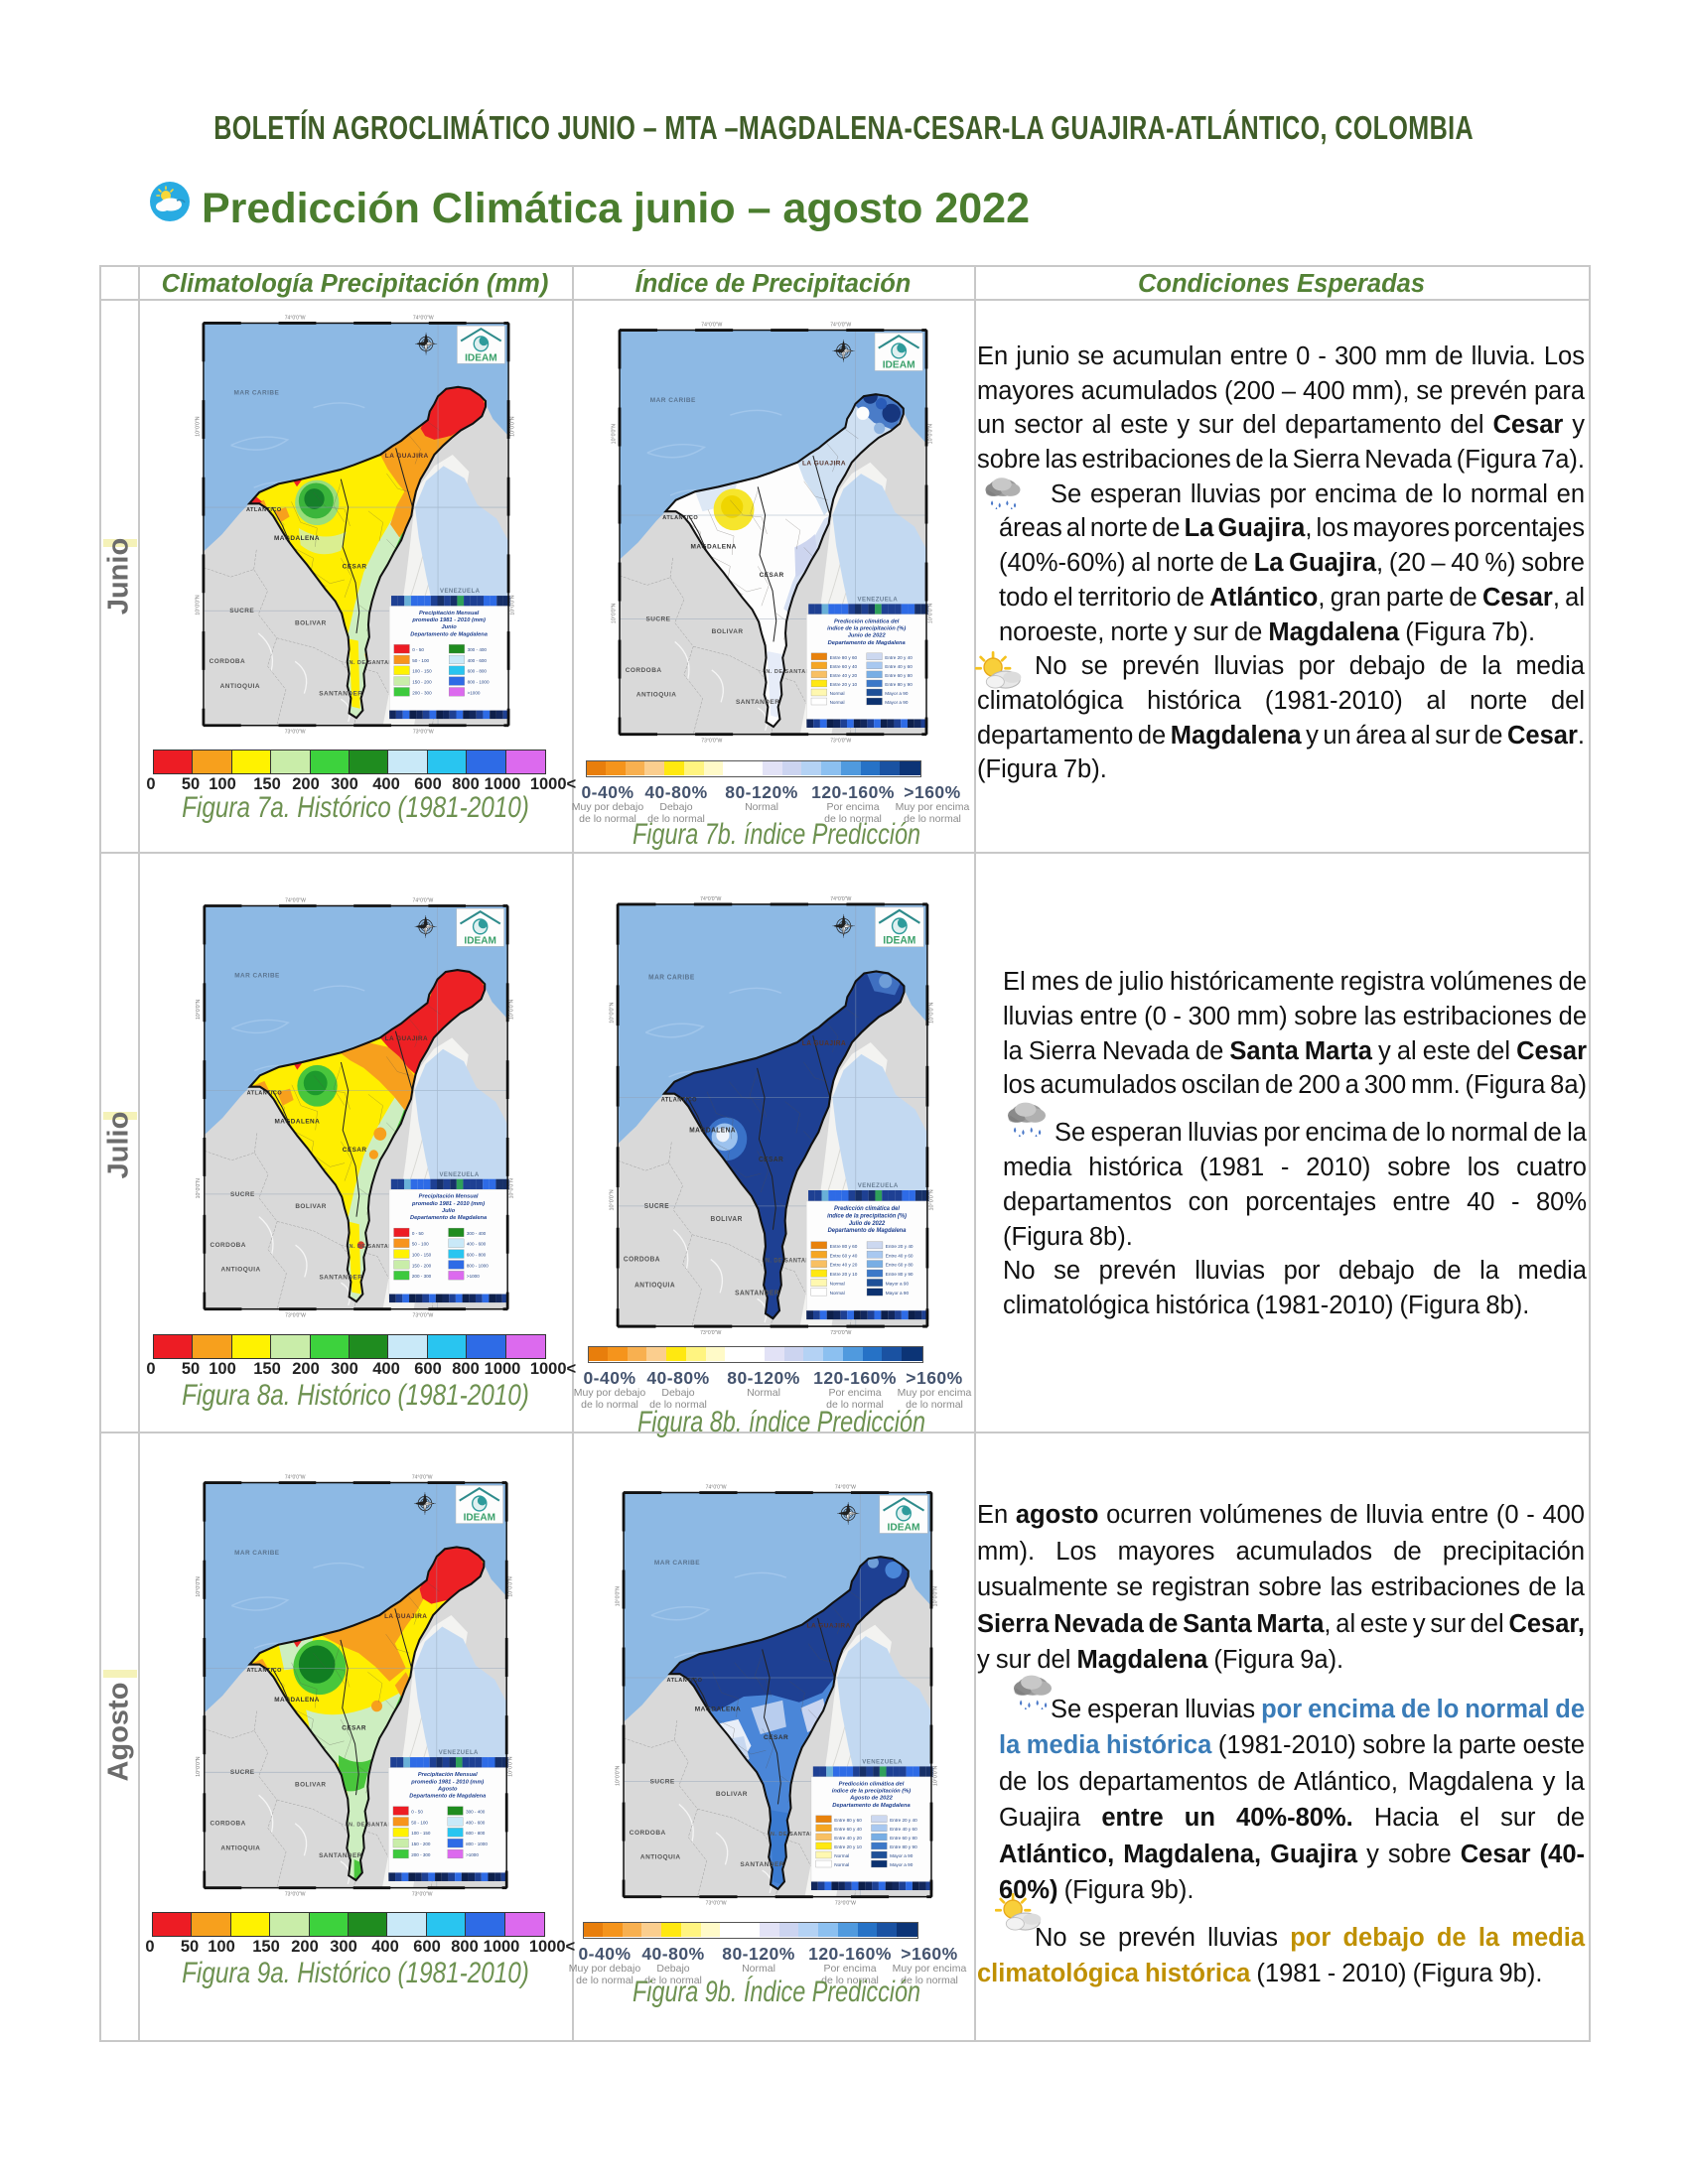 The width and height of the screenshot is (1688, 2184). What do you see at coordinates (422, 671) in the screenshot?
I see `svg-text: 100 - 150` at bounding box center [422, 671].